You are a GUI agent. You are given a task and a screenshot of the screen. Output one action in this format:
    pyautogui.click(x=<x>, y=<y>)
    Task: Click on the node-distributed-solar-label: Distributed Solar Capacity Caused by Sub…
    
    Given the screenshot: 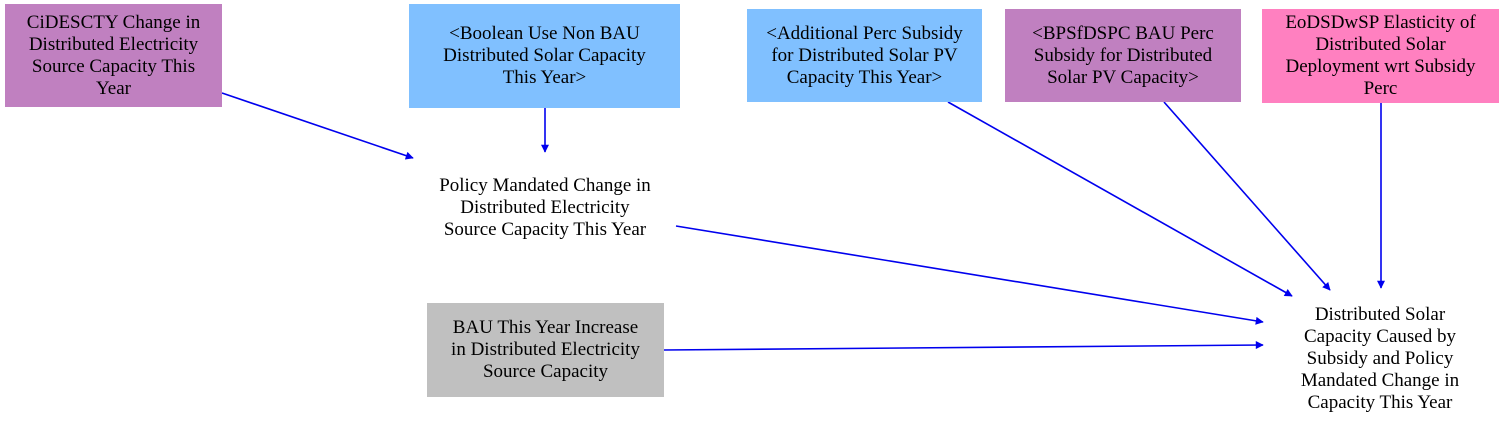 What is the action you would take?
    pyautogui.click(x=1380, y=358)
    